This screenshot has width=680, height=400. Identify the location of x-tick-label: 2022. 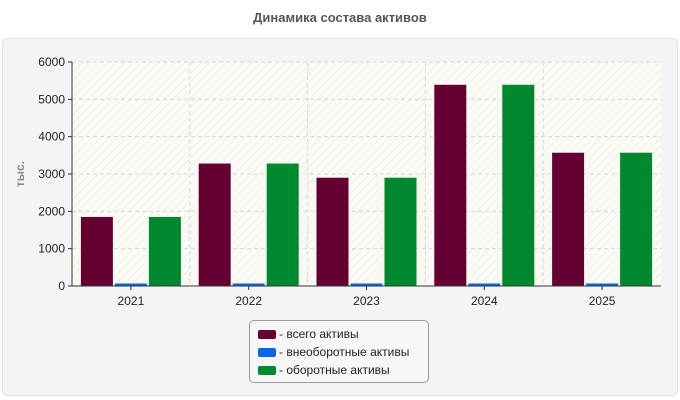
(248, 301).